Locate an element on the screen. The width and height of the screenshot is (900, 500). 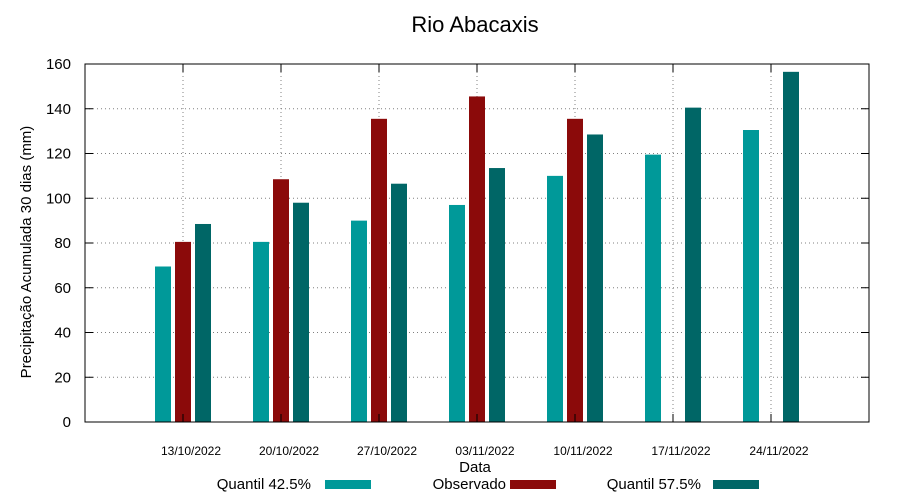
y-tick-label: 0 is located at coordinates (67, 422).